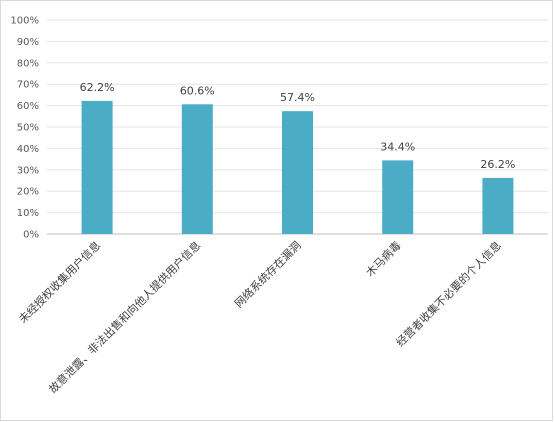 This screenshot has height=422, width=554. Describe the element at coordinates (448, 293) in the screenshot. I see `x-category-label: 经营者收集不必要的个人信息` at that location.